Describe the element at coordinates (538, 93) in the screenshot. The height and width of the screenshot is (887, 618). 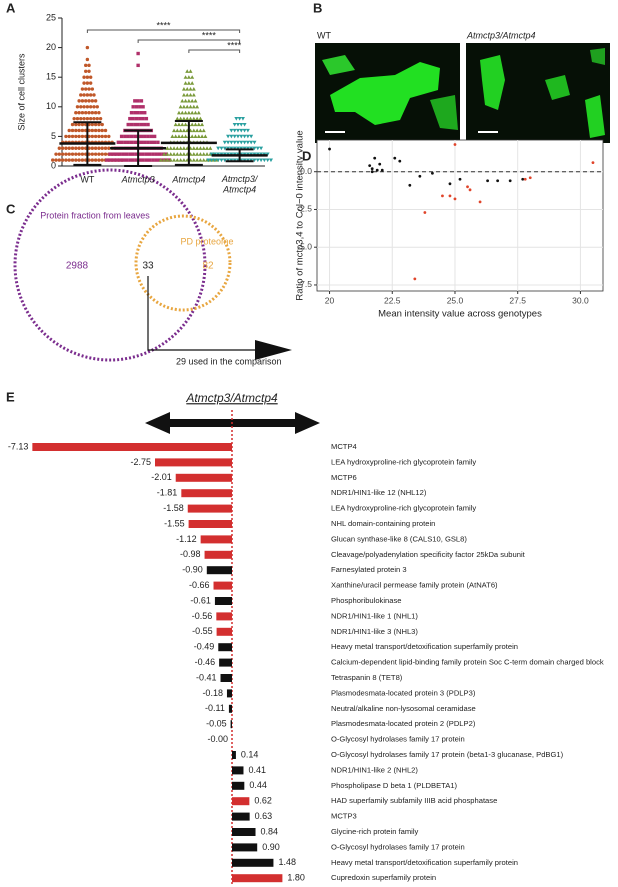
I see `micrograph` at that location.